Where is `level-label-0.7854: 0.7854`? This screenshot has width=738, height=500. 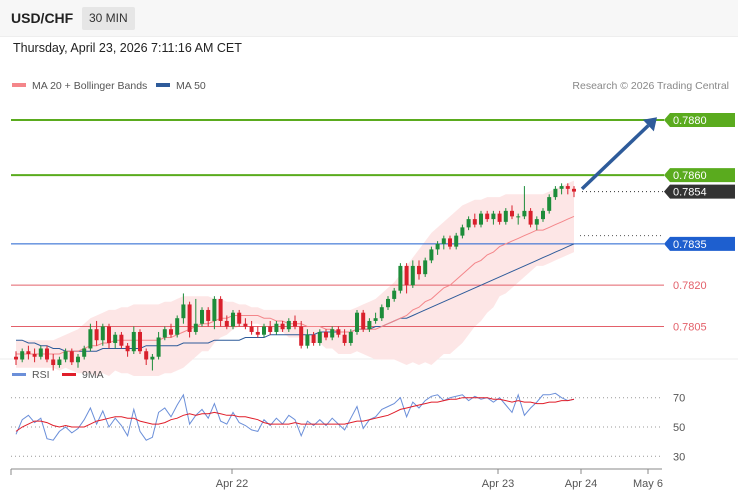 level-label-0.7854: 0.7854 is located at coordinates (690, 193).